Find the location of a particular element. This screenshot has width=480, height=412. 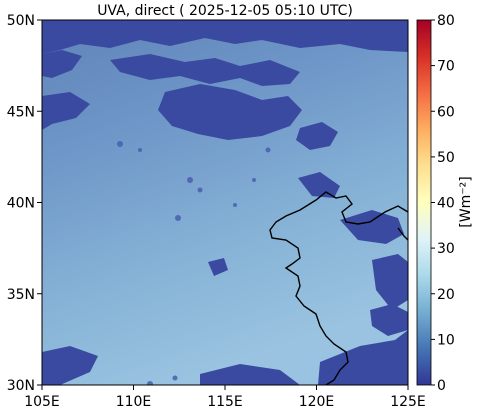

colorbar: 0 10 20 30 40 50 60 70 80 [Wm⁻²] is located at coordinates (445, 203).